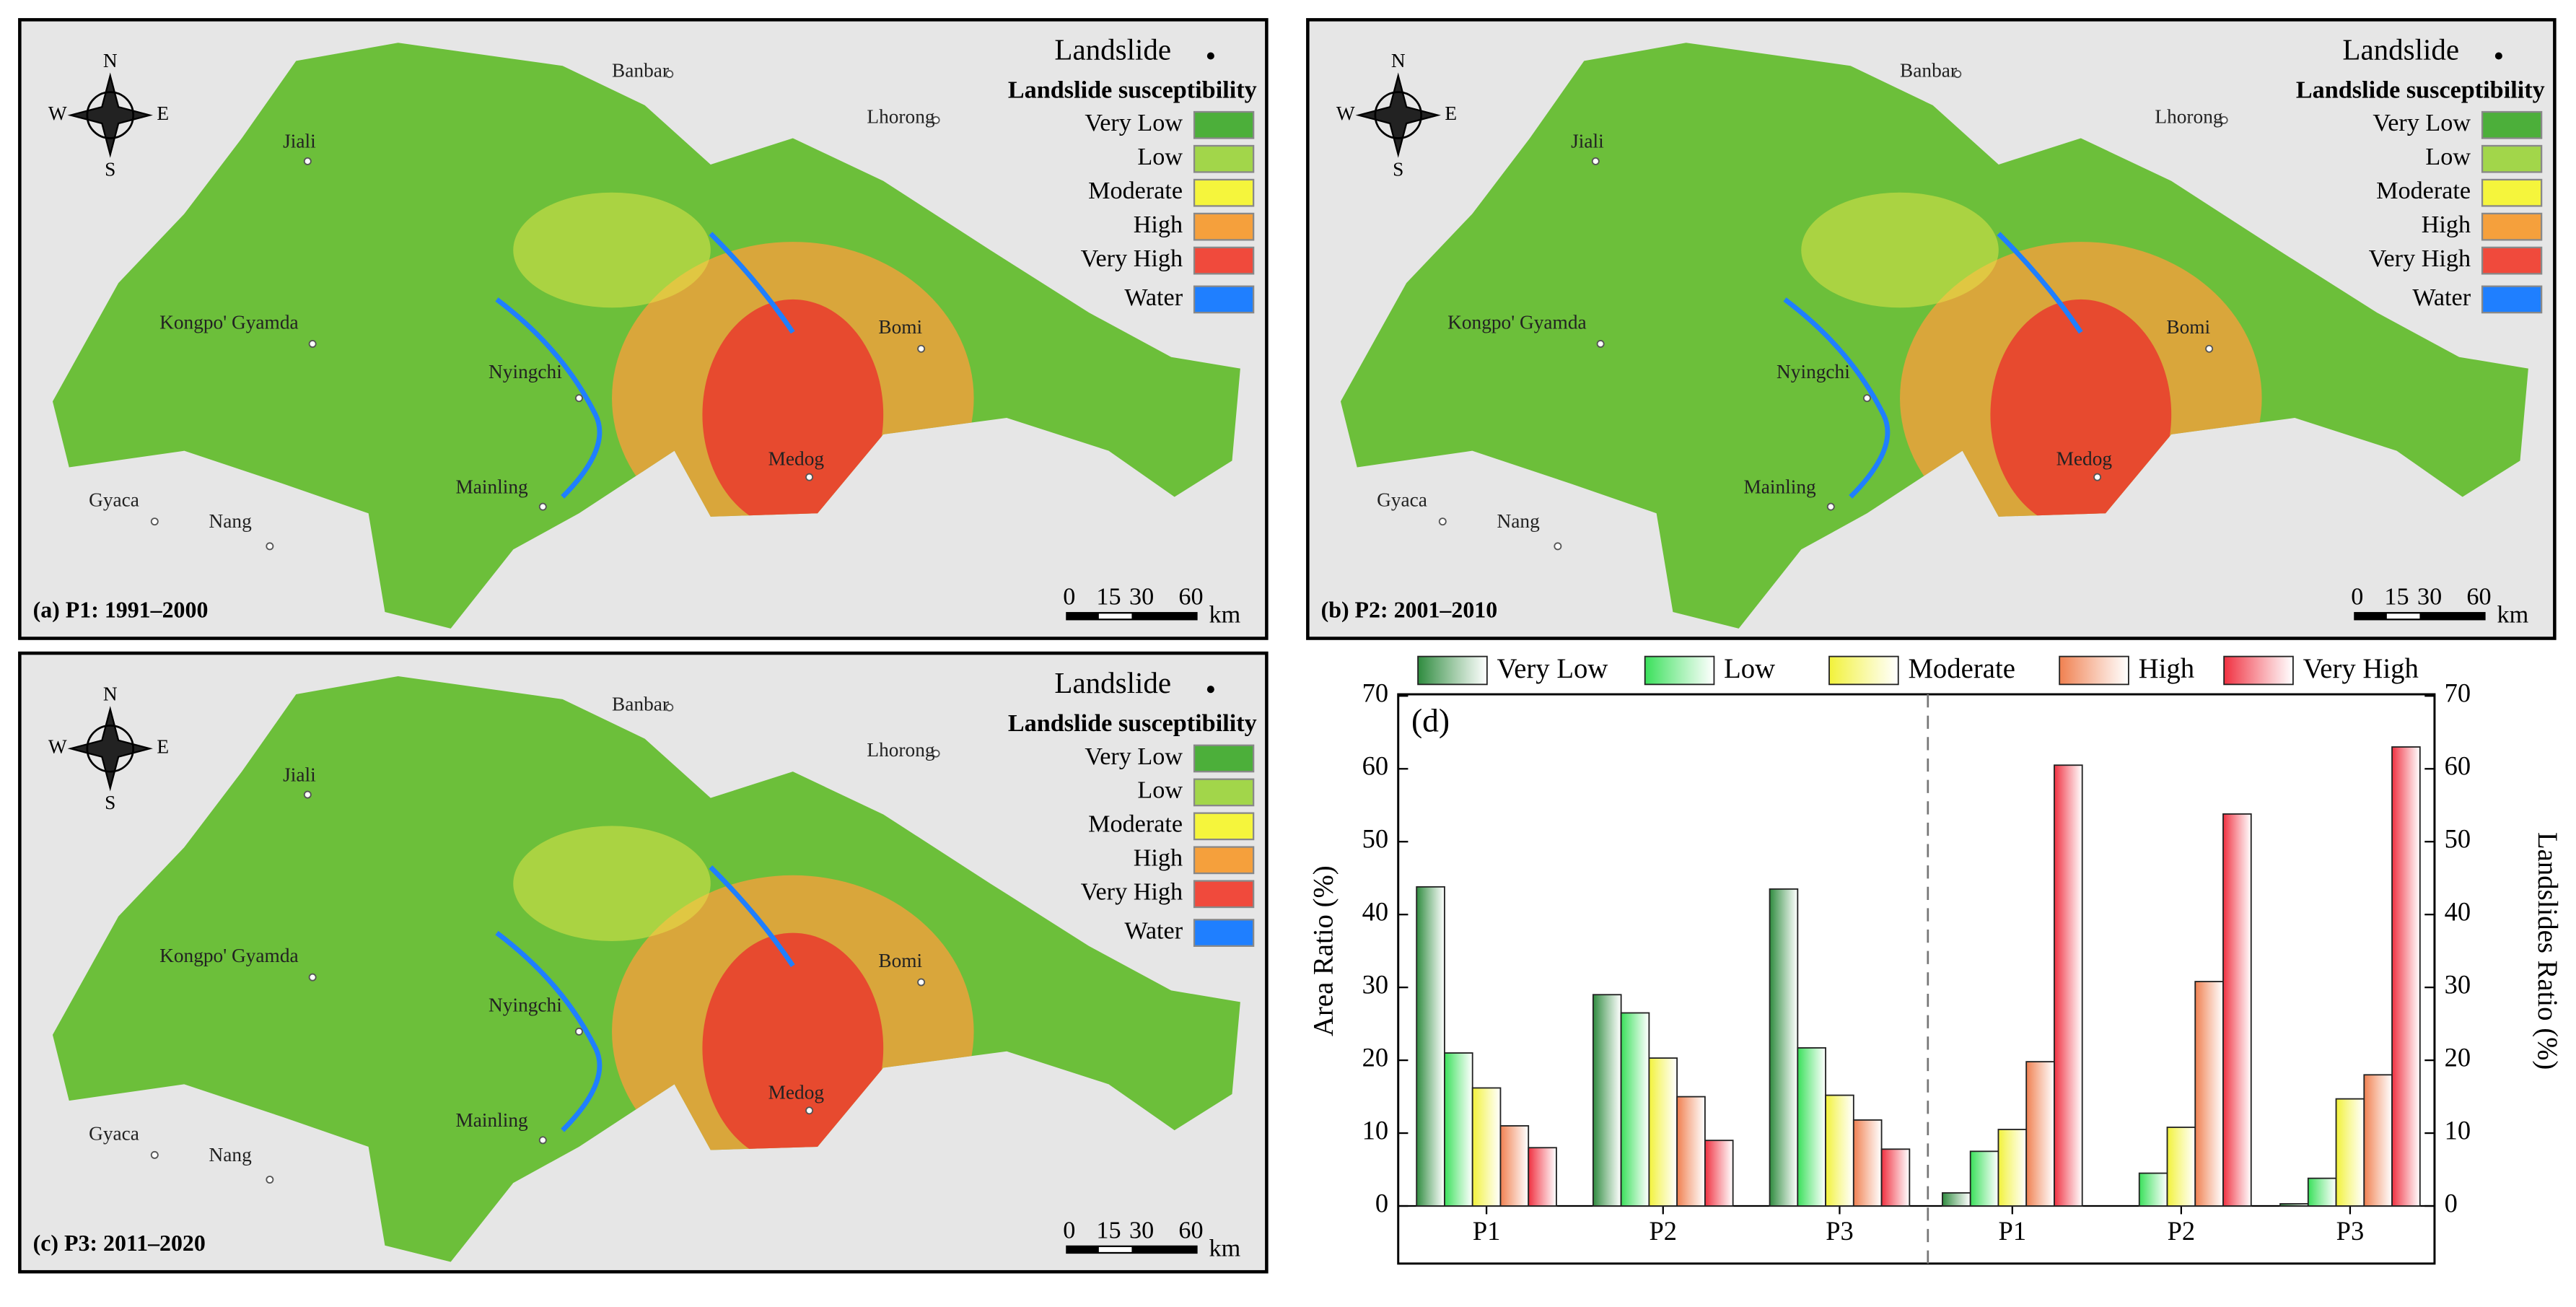 The height and width of the screenshot is (1307, 2576). I want to click on y-tick-label: 10, so click(1375, 1130).